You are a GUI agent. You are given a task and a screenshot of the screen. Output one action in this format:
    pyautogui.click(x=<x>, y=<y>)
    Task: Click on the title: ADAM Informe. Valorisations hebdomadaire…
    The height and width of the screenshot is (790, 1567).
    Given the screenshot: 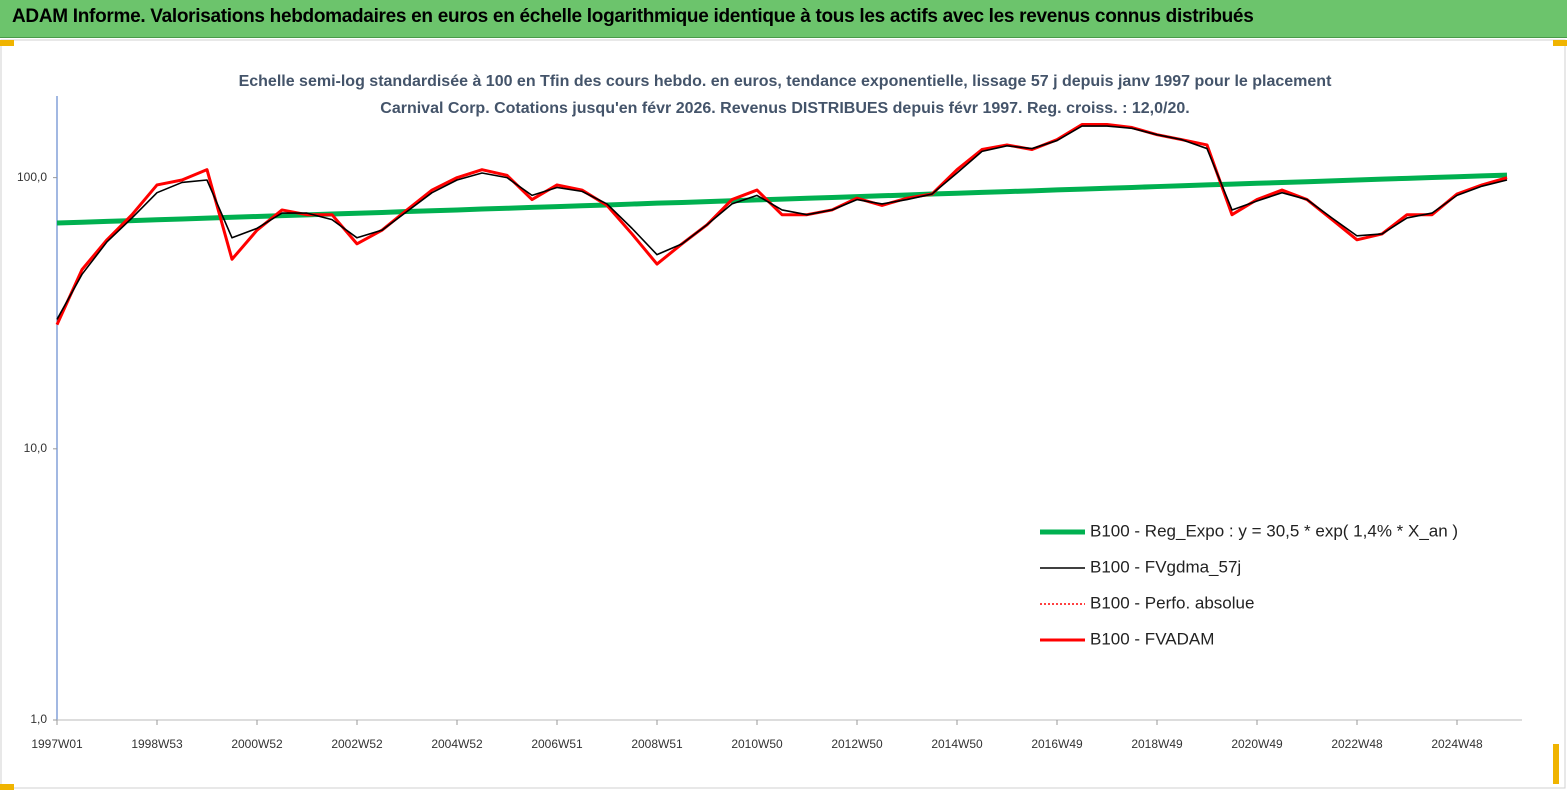 What is the action you would take?
    pyautogui.click(x=633, y=16)
    